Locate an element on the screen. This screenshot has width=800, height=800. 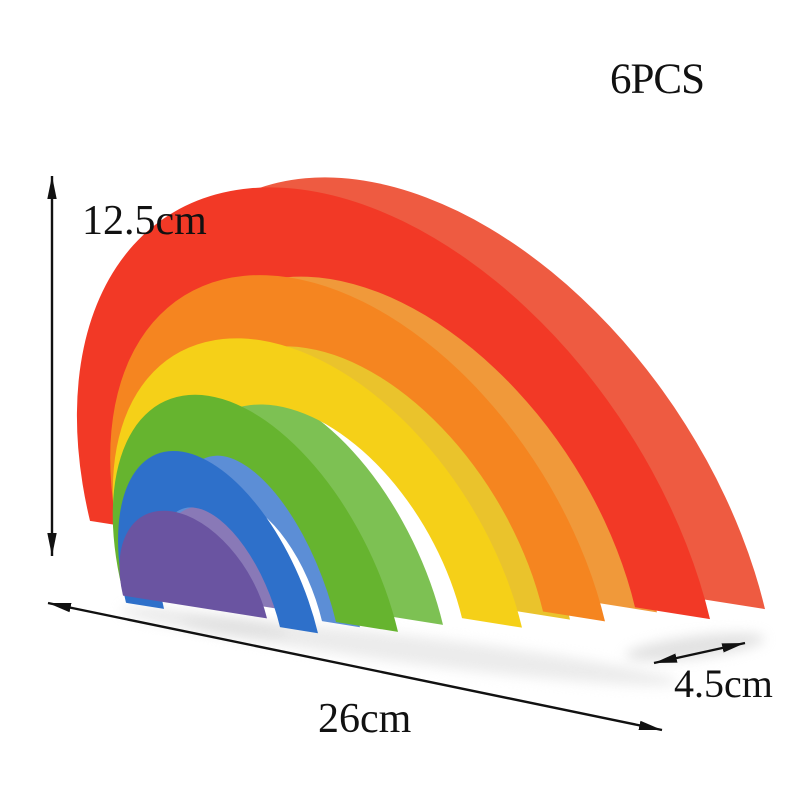
blue-arch-front is located at coordinates (218, 542).